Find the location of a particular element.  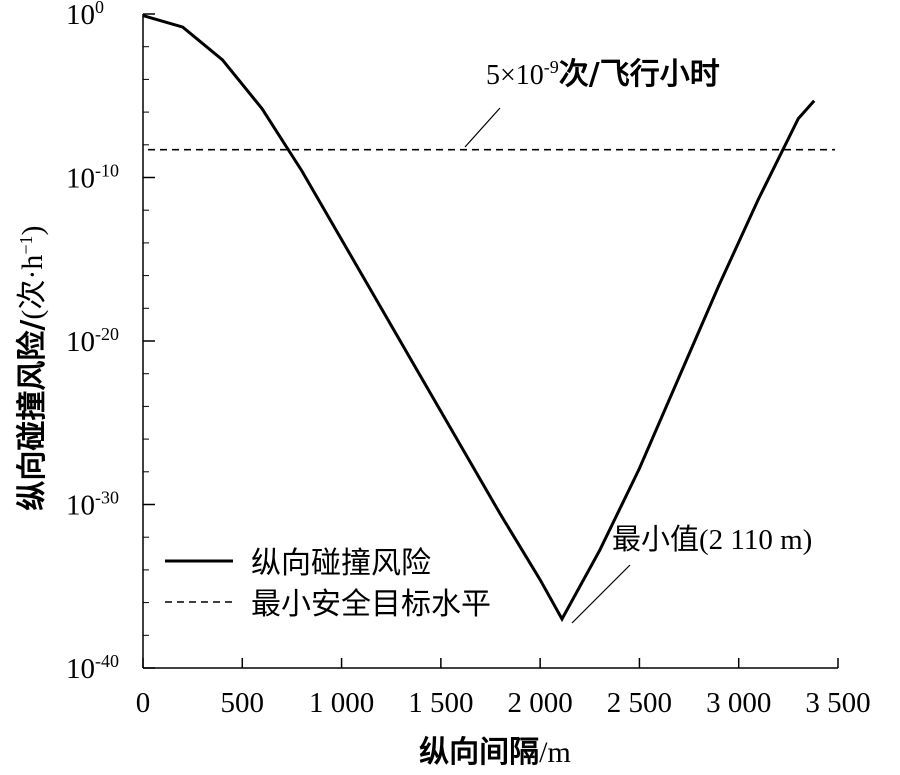

x-axis-label: 纵向间隔/m is located at coordinates (495, 752).